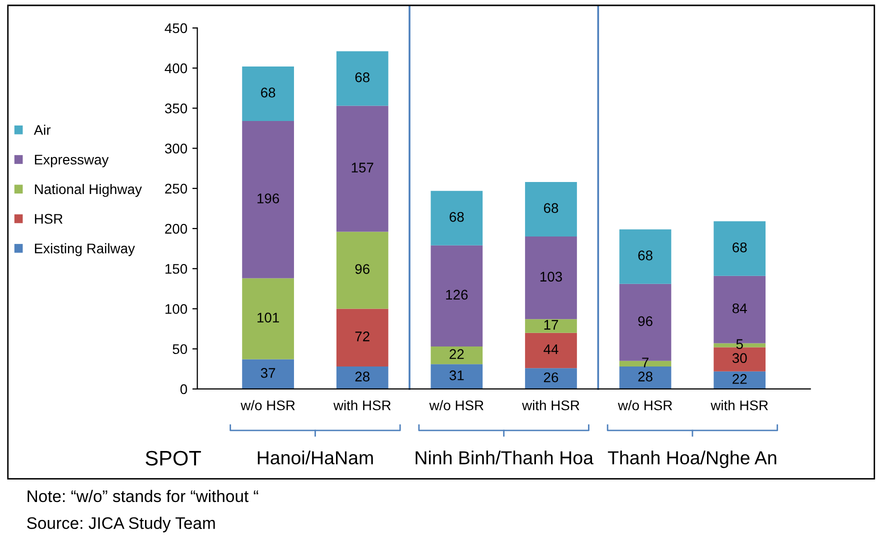  What do you see at coordinates (176, 149) in the screenshot?
I see `y-tick-label: 300` at bounding box center [176, 149].